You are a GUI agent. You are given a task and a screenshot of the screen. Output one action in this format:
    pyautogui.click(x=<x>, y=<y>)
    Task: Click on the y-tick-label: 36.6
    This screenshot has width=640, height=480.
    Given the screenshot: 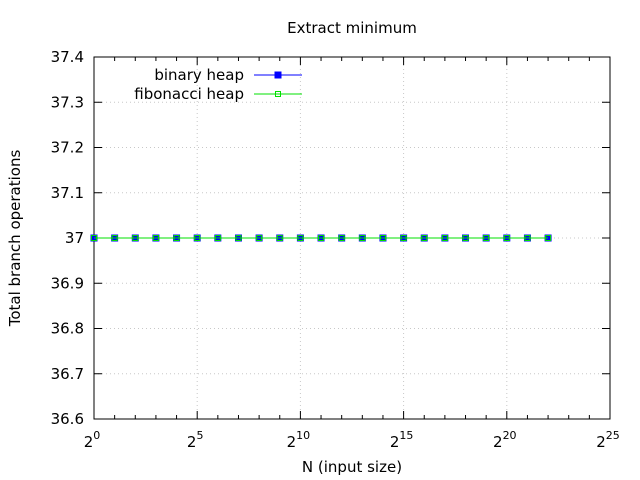 What is the action you would take?
    pyautogui.click(x=67, y=419)
    